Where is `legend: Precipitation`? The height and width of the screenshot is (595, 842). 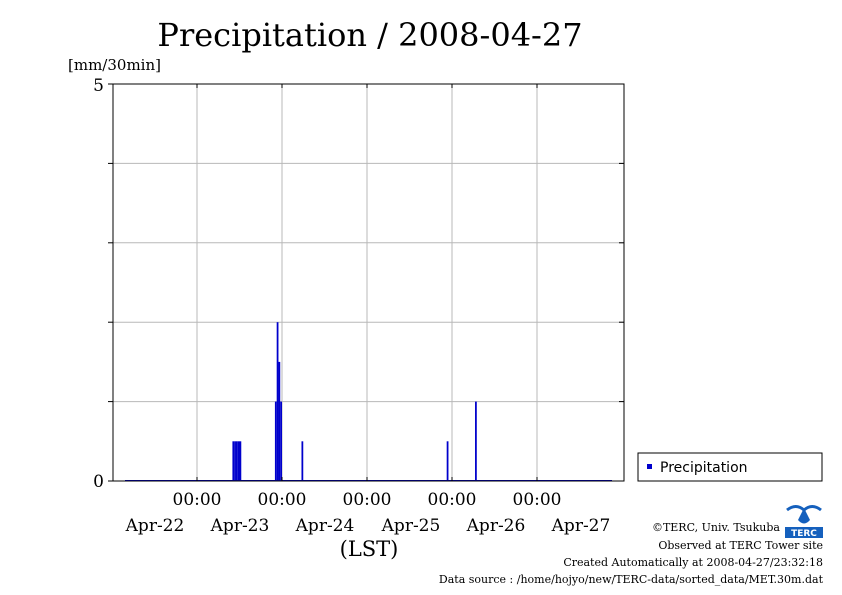 legend: Precipitation is located at coordinates (730, 467).